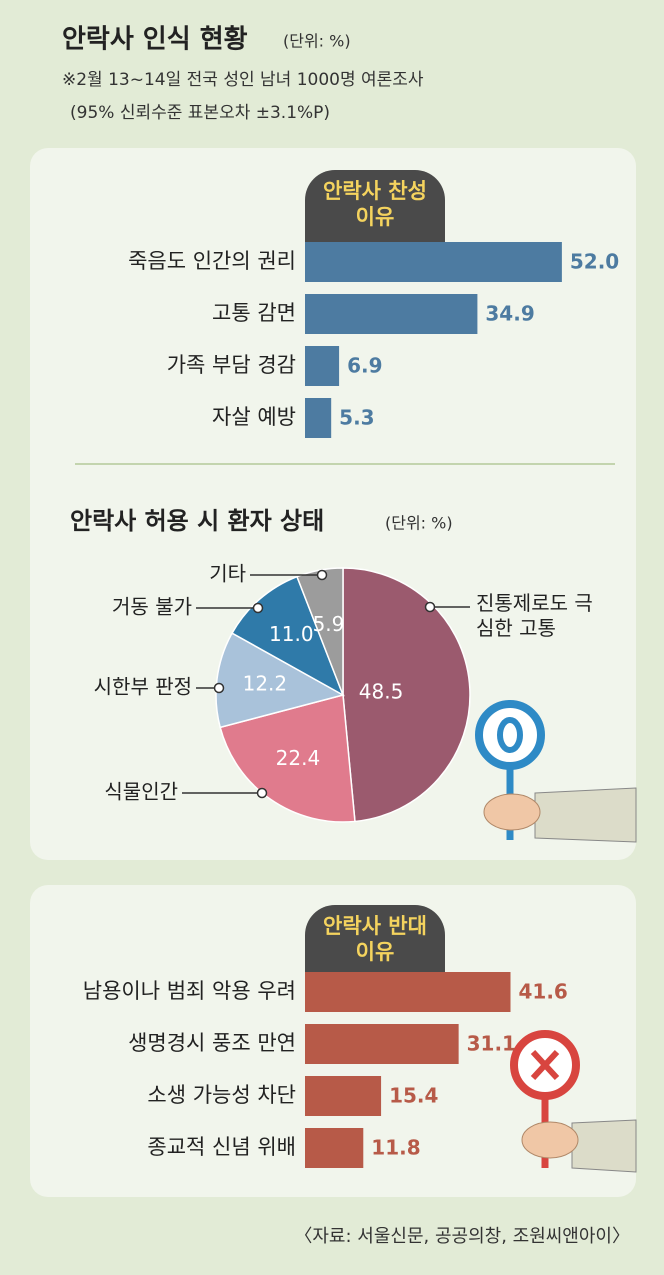  Describe the element at coordinates (200, 113) in the screenshot. I see `note: (95% 신뢰수준 표본오차 ±3.1%P)` at that location.